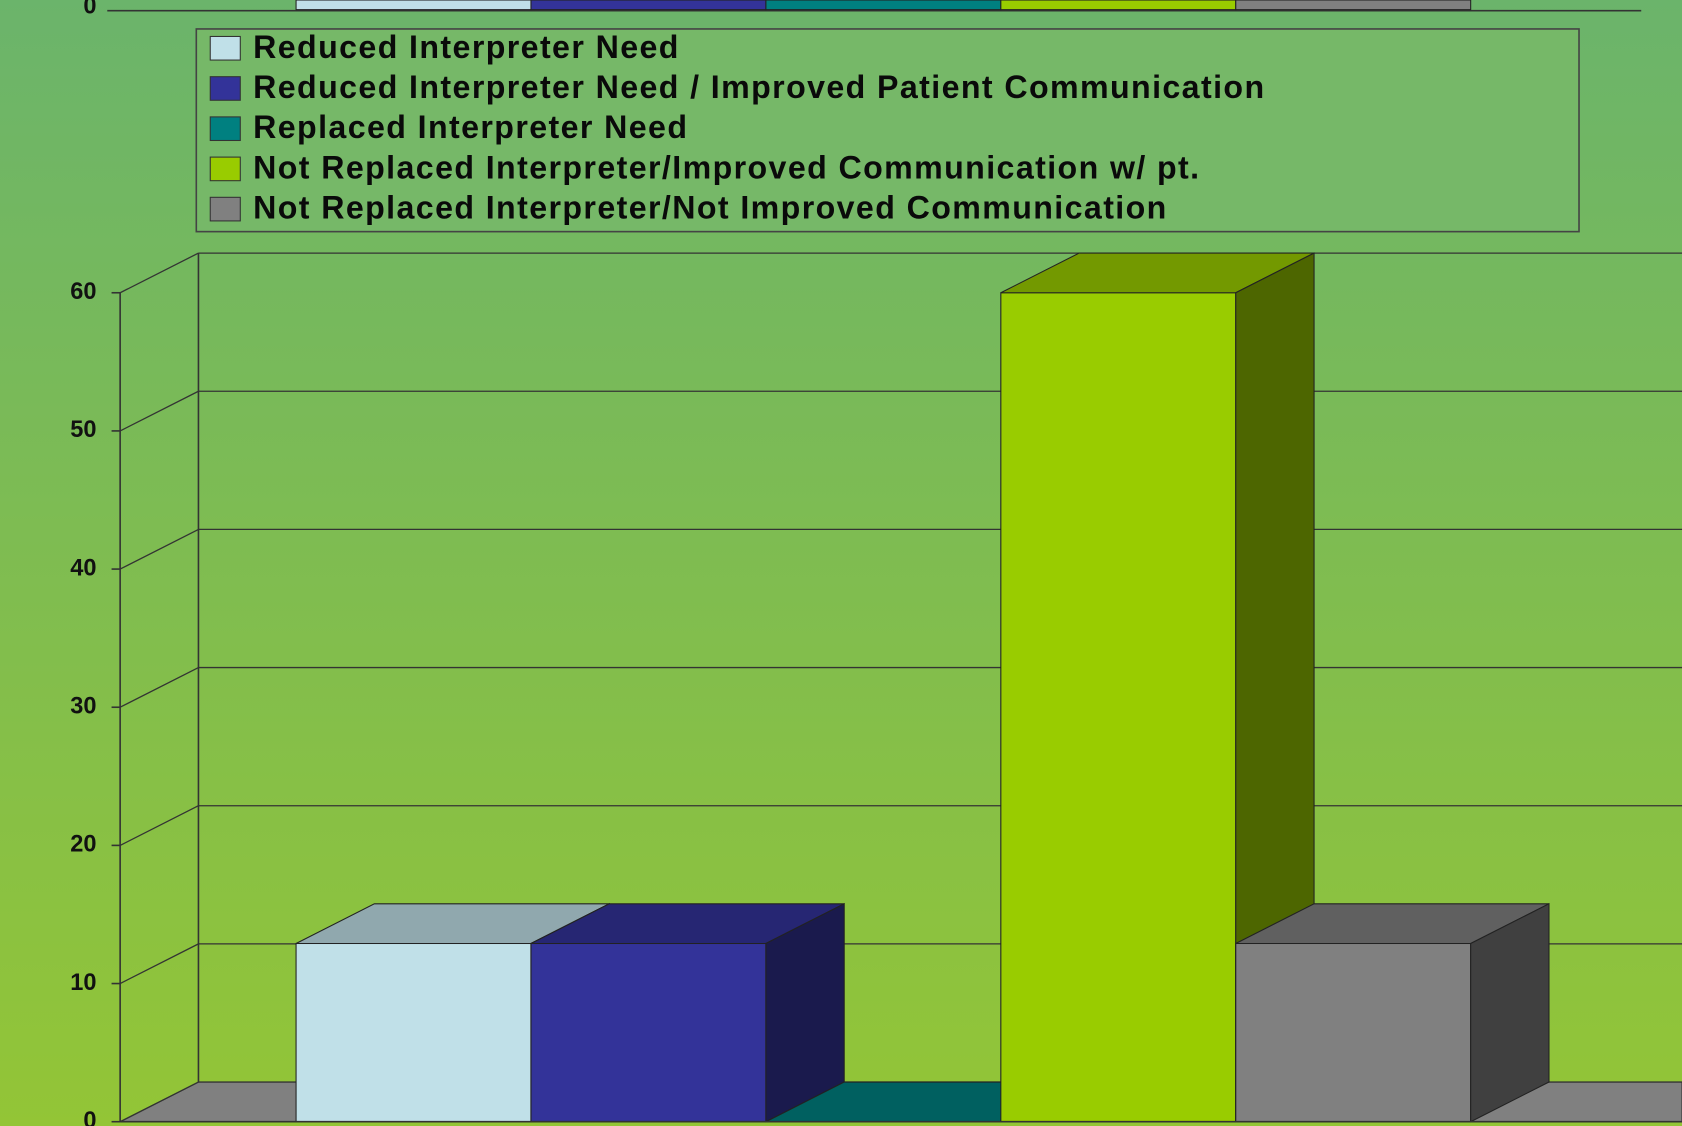 The width and height of the screenshot is (1682, 1126). What do you see at coordinates (83, 429) in the screenshot?
I see `y-tick-label: 50` at bounding box center [83, 429].